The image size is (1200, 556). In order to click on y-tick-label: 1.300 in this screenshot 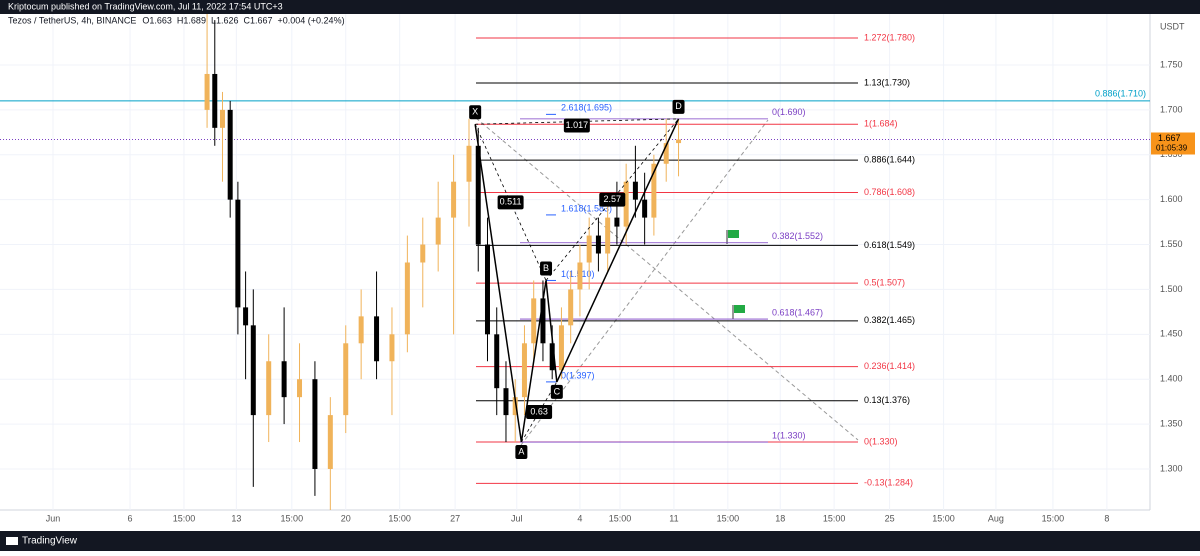, I will do `click(1171, 468)`.